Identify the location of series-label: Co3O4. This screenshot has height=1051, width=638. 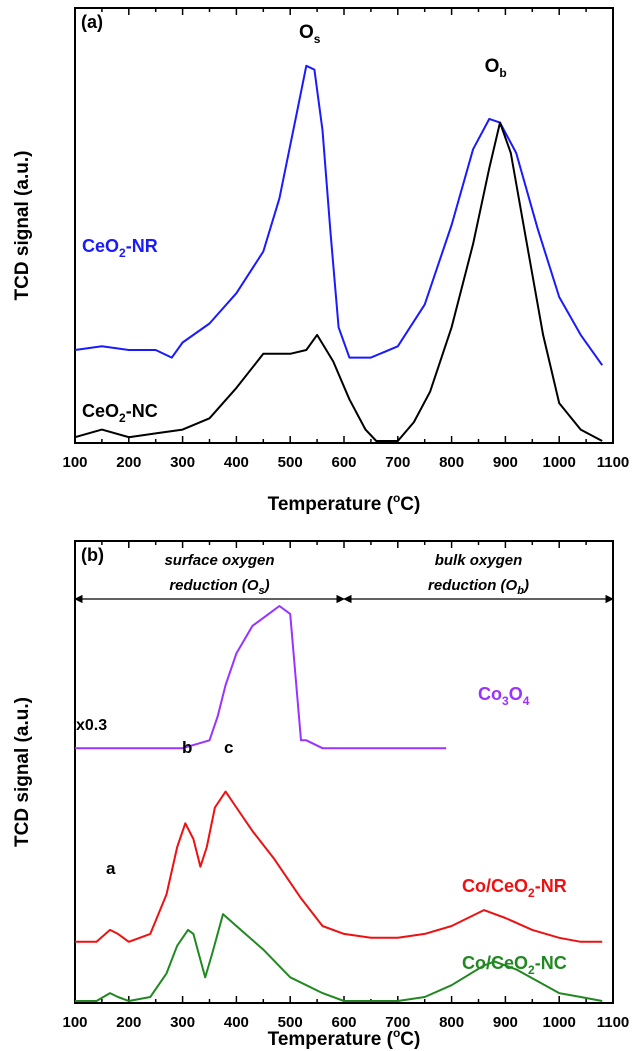
(504, 696).